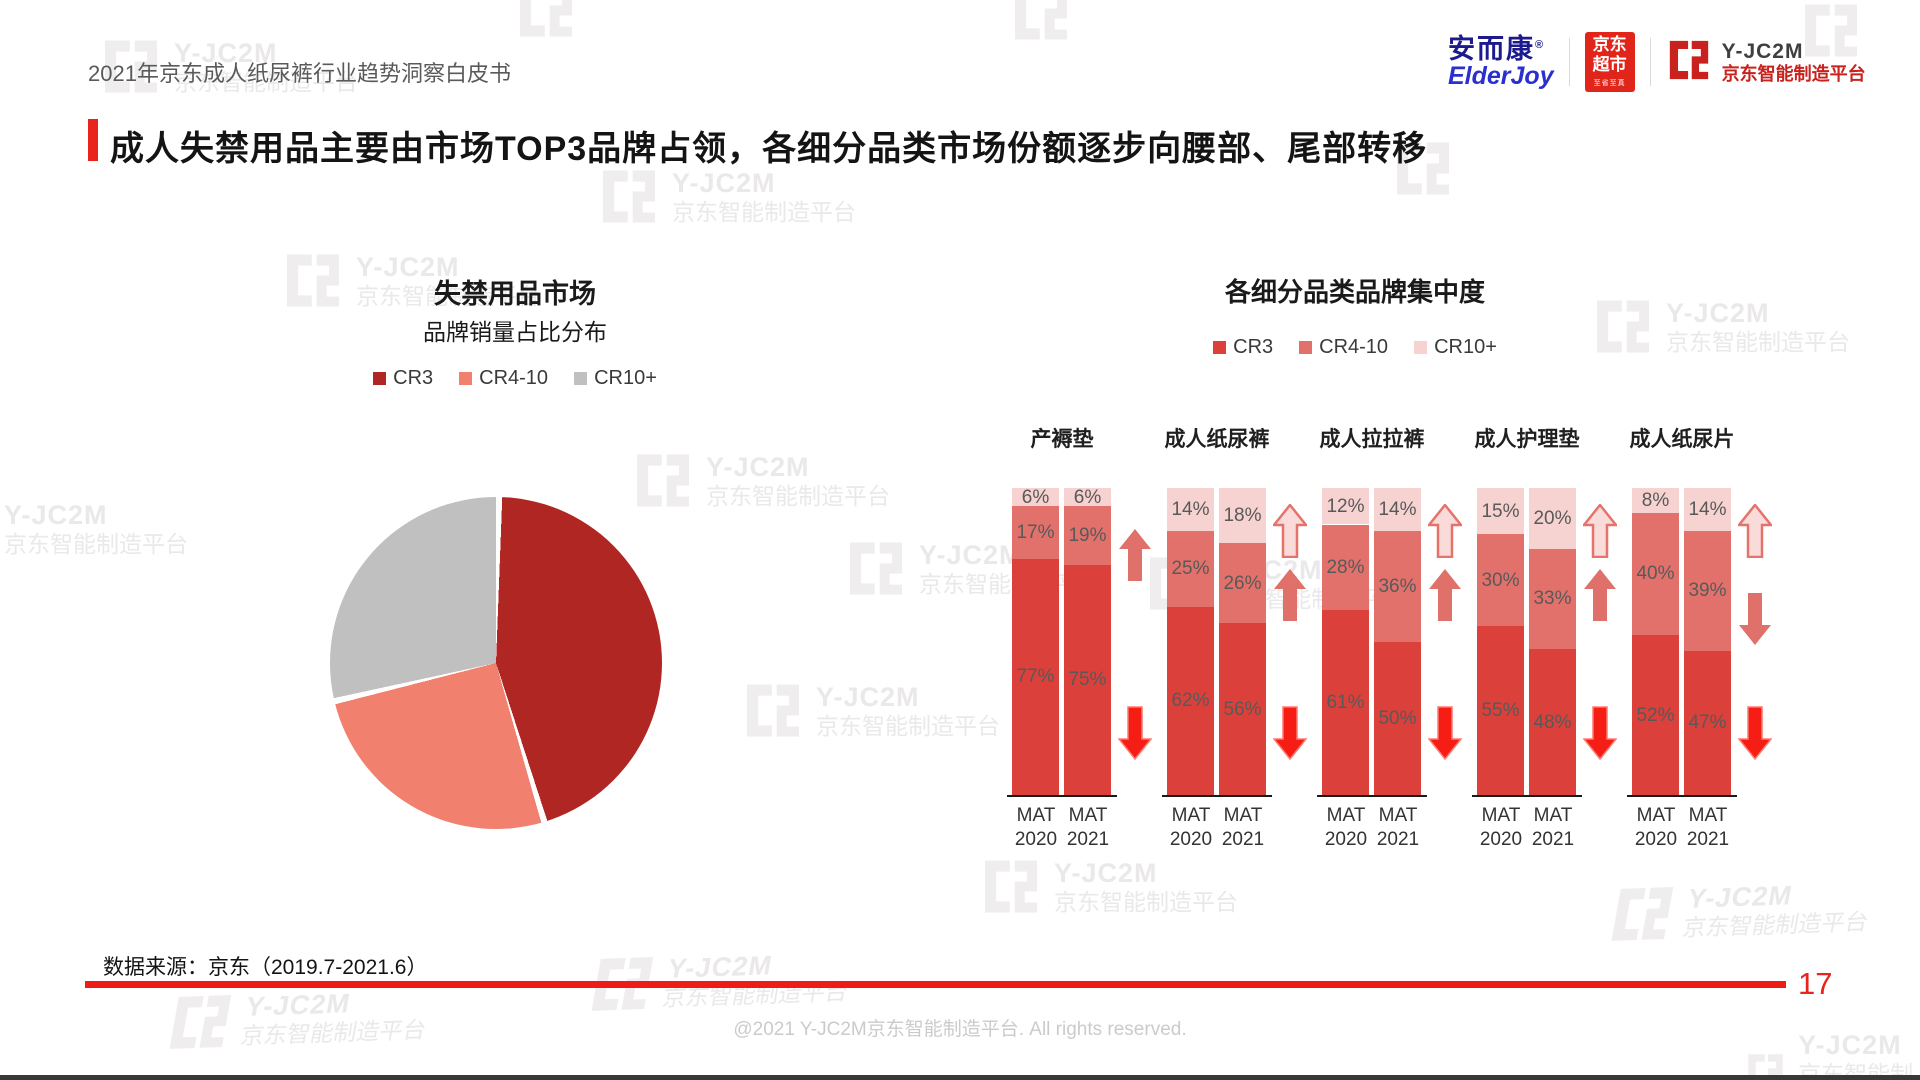 This screenshot has width=1920, height=1080. What do you see at coordinates (1491, 48) in the screenshot?
I see `elderjoy-cn: 安而康` at bounding box center [1491, 48].